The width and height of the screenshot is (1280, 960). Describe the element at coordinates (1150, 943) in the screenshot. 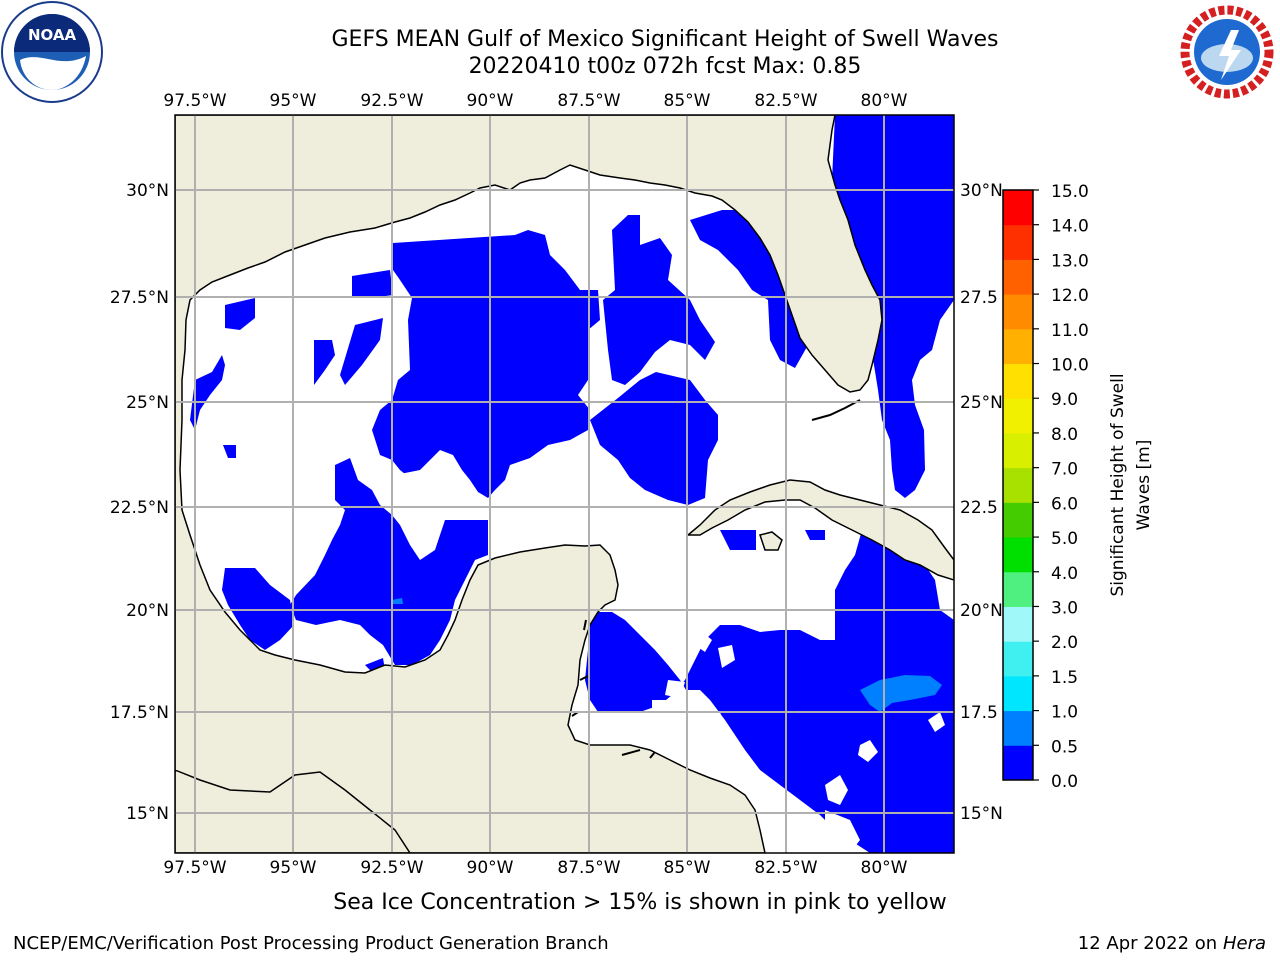

I see `footer-date-text: 12 Apr 2022 on` at that location.